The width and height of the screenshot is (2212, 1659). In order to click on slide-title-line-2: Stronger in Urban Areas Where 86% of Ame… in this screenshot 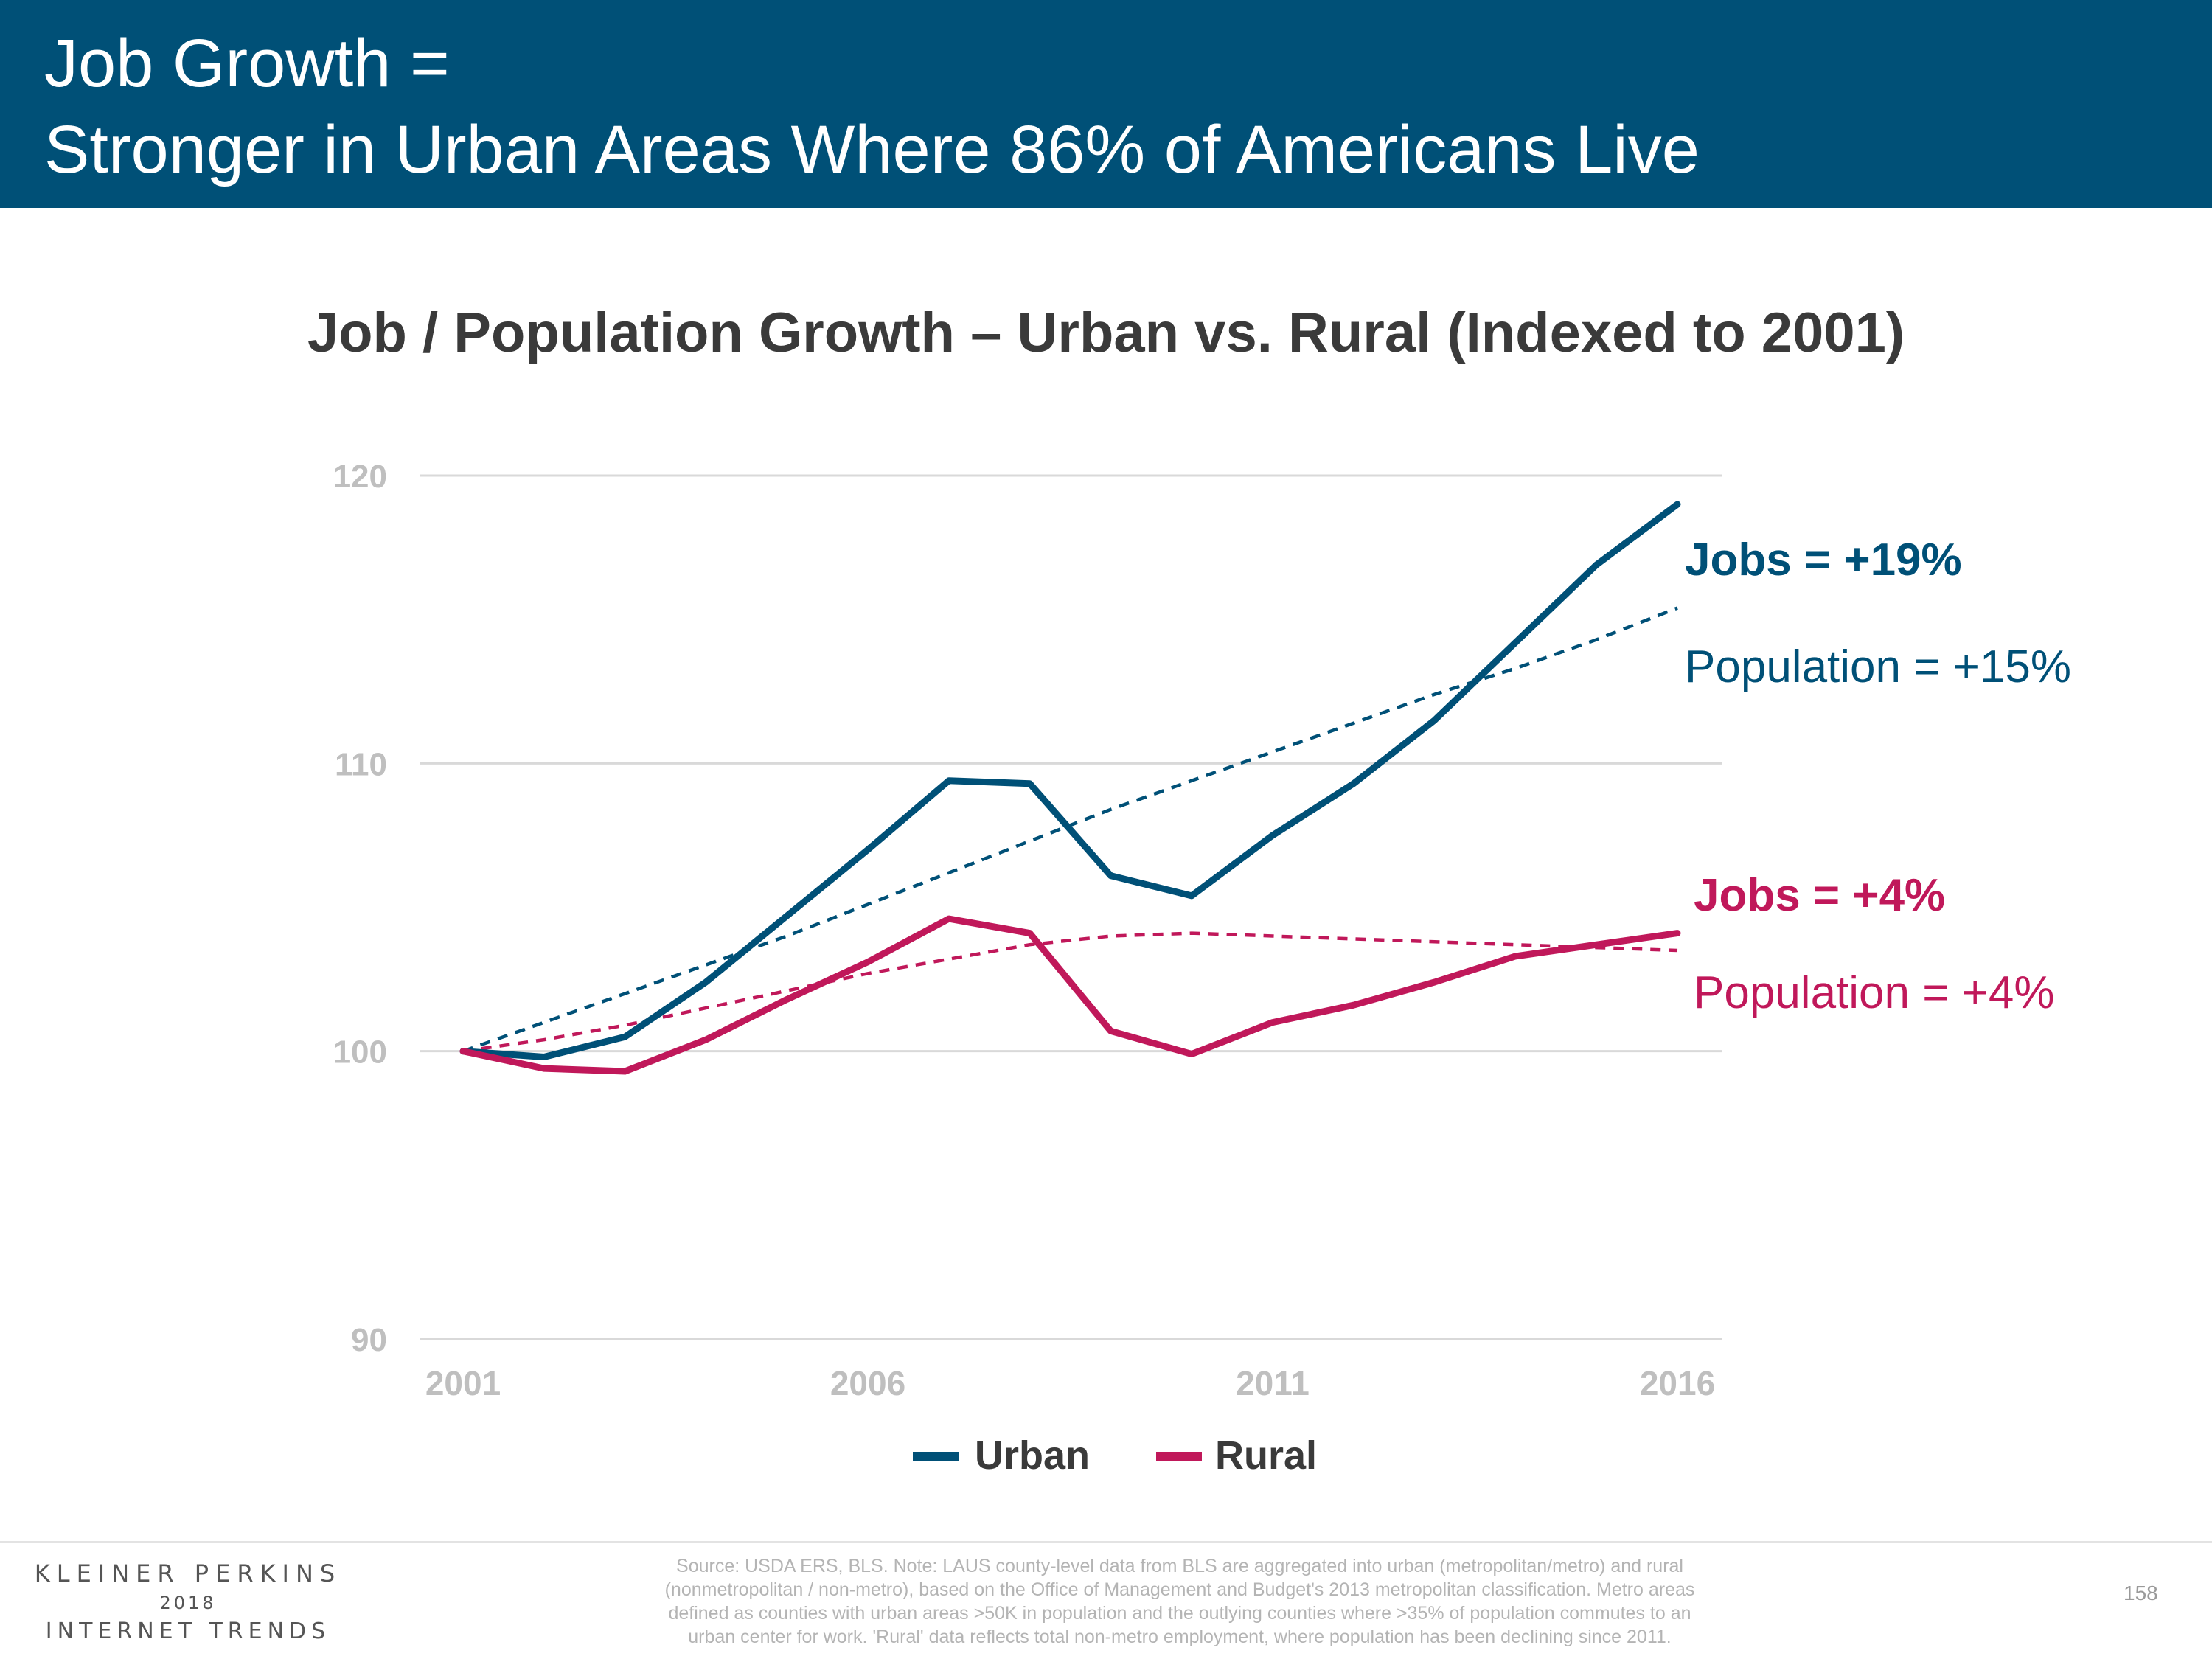, I will do `click(872, 149)`.